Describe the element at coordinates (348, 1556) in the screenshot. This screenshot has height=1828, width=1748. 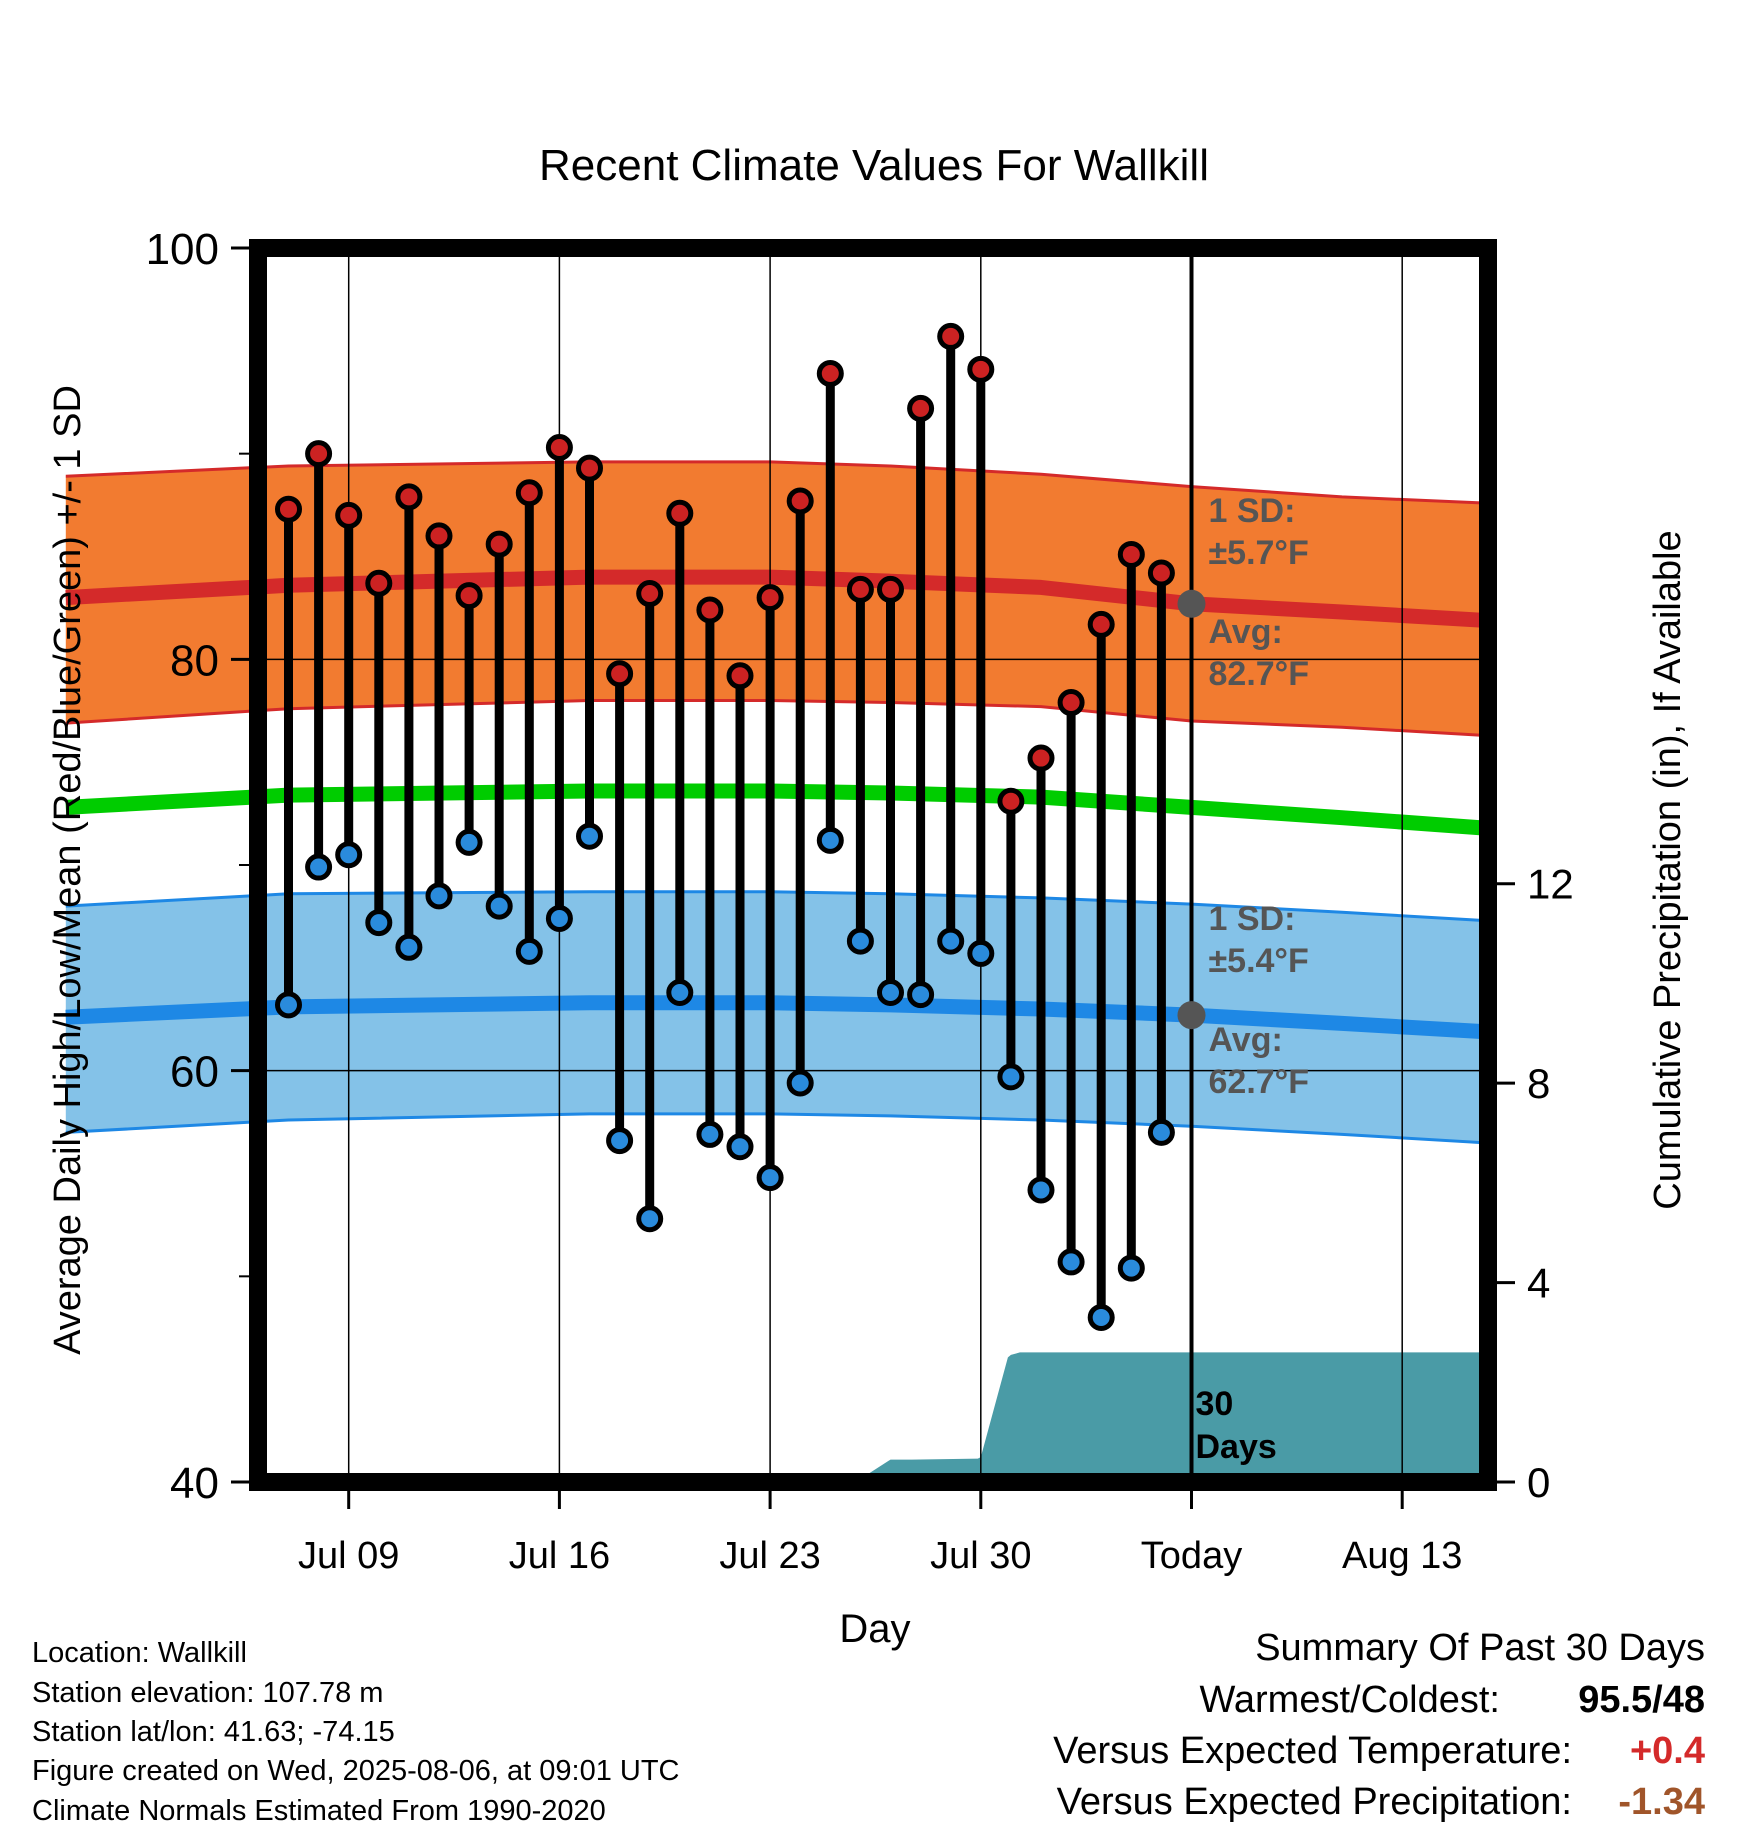
I see `x-tick-label: Jul 09` at that location.